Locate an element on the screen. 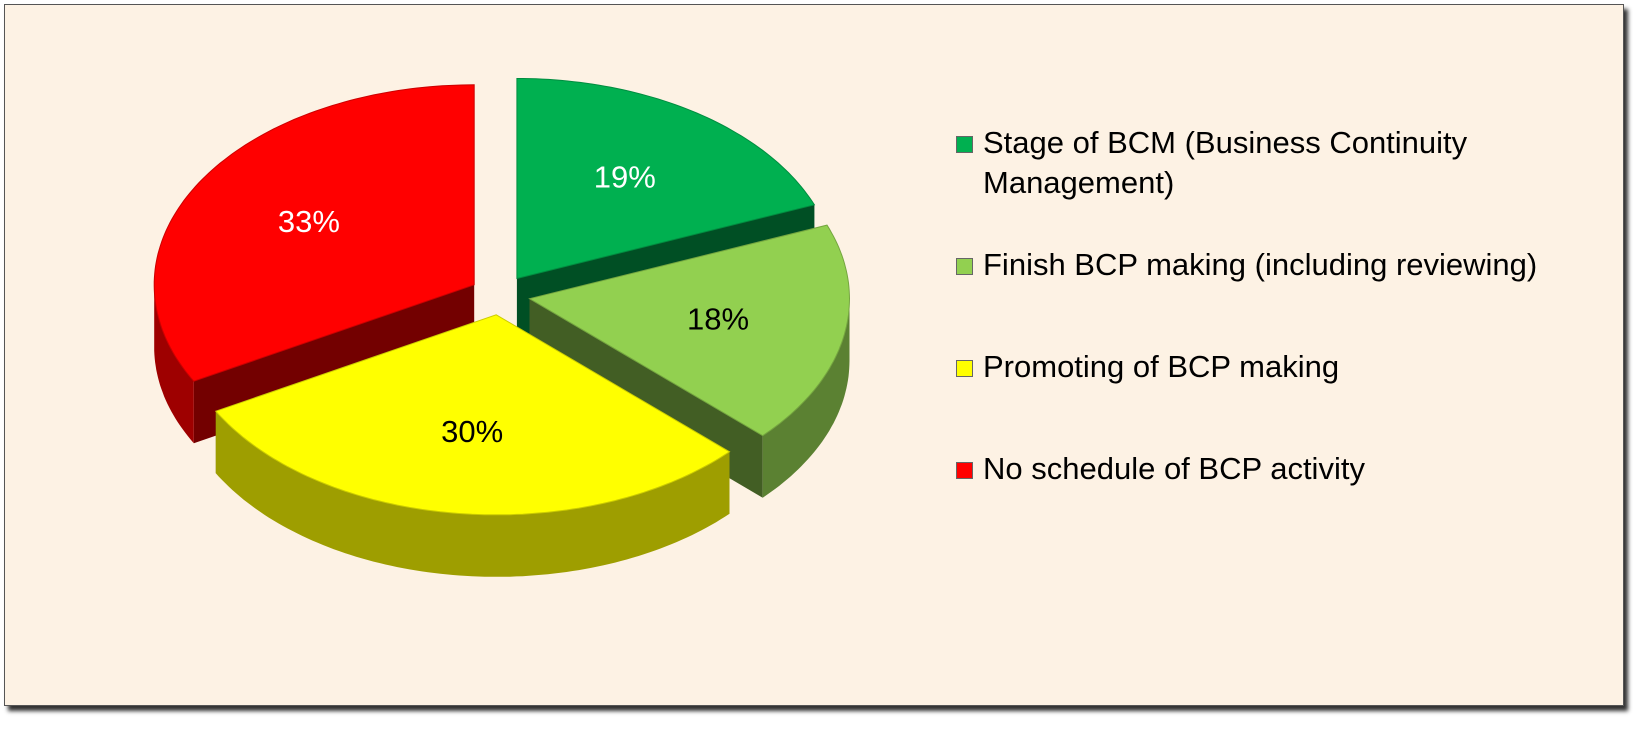 This screenshot has width=1633, height=742. legend-label: No schedule of BCP activity is located at coordinates (1174, 468).